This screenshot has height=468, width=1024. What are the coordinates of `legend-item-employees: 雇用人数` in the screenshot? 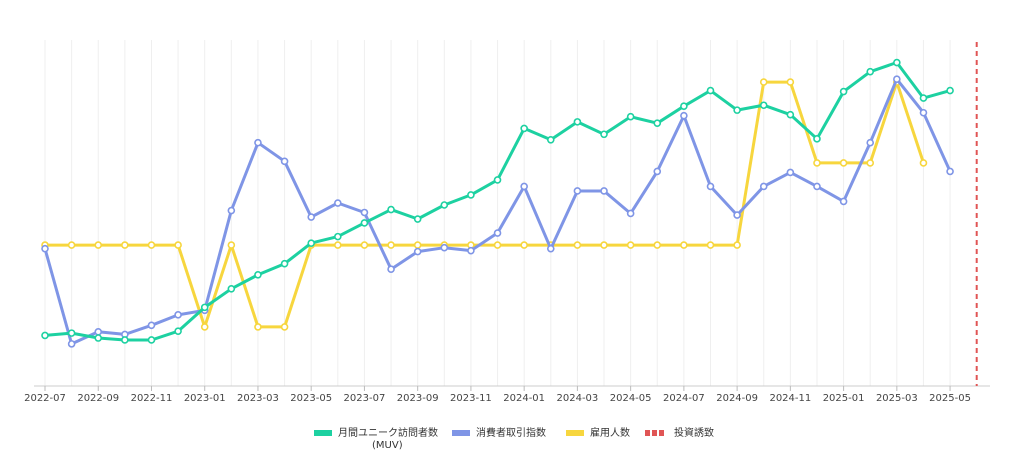 It's located at (598, 432).